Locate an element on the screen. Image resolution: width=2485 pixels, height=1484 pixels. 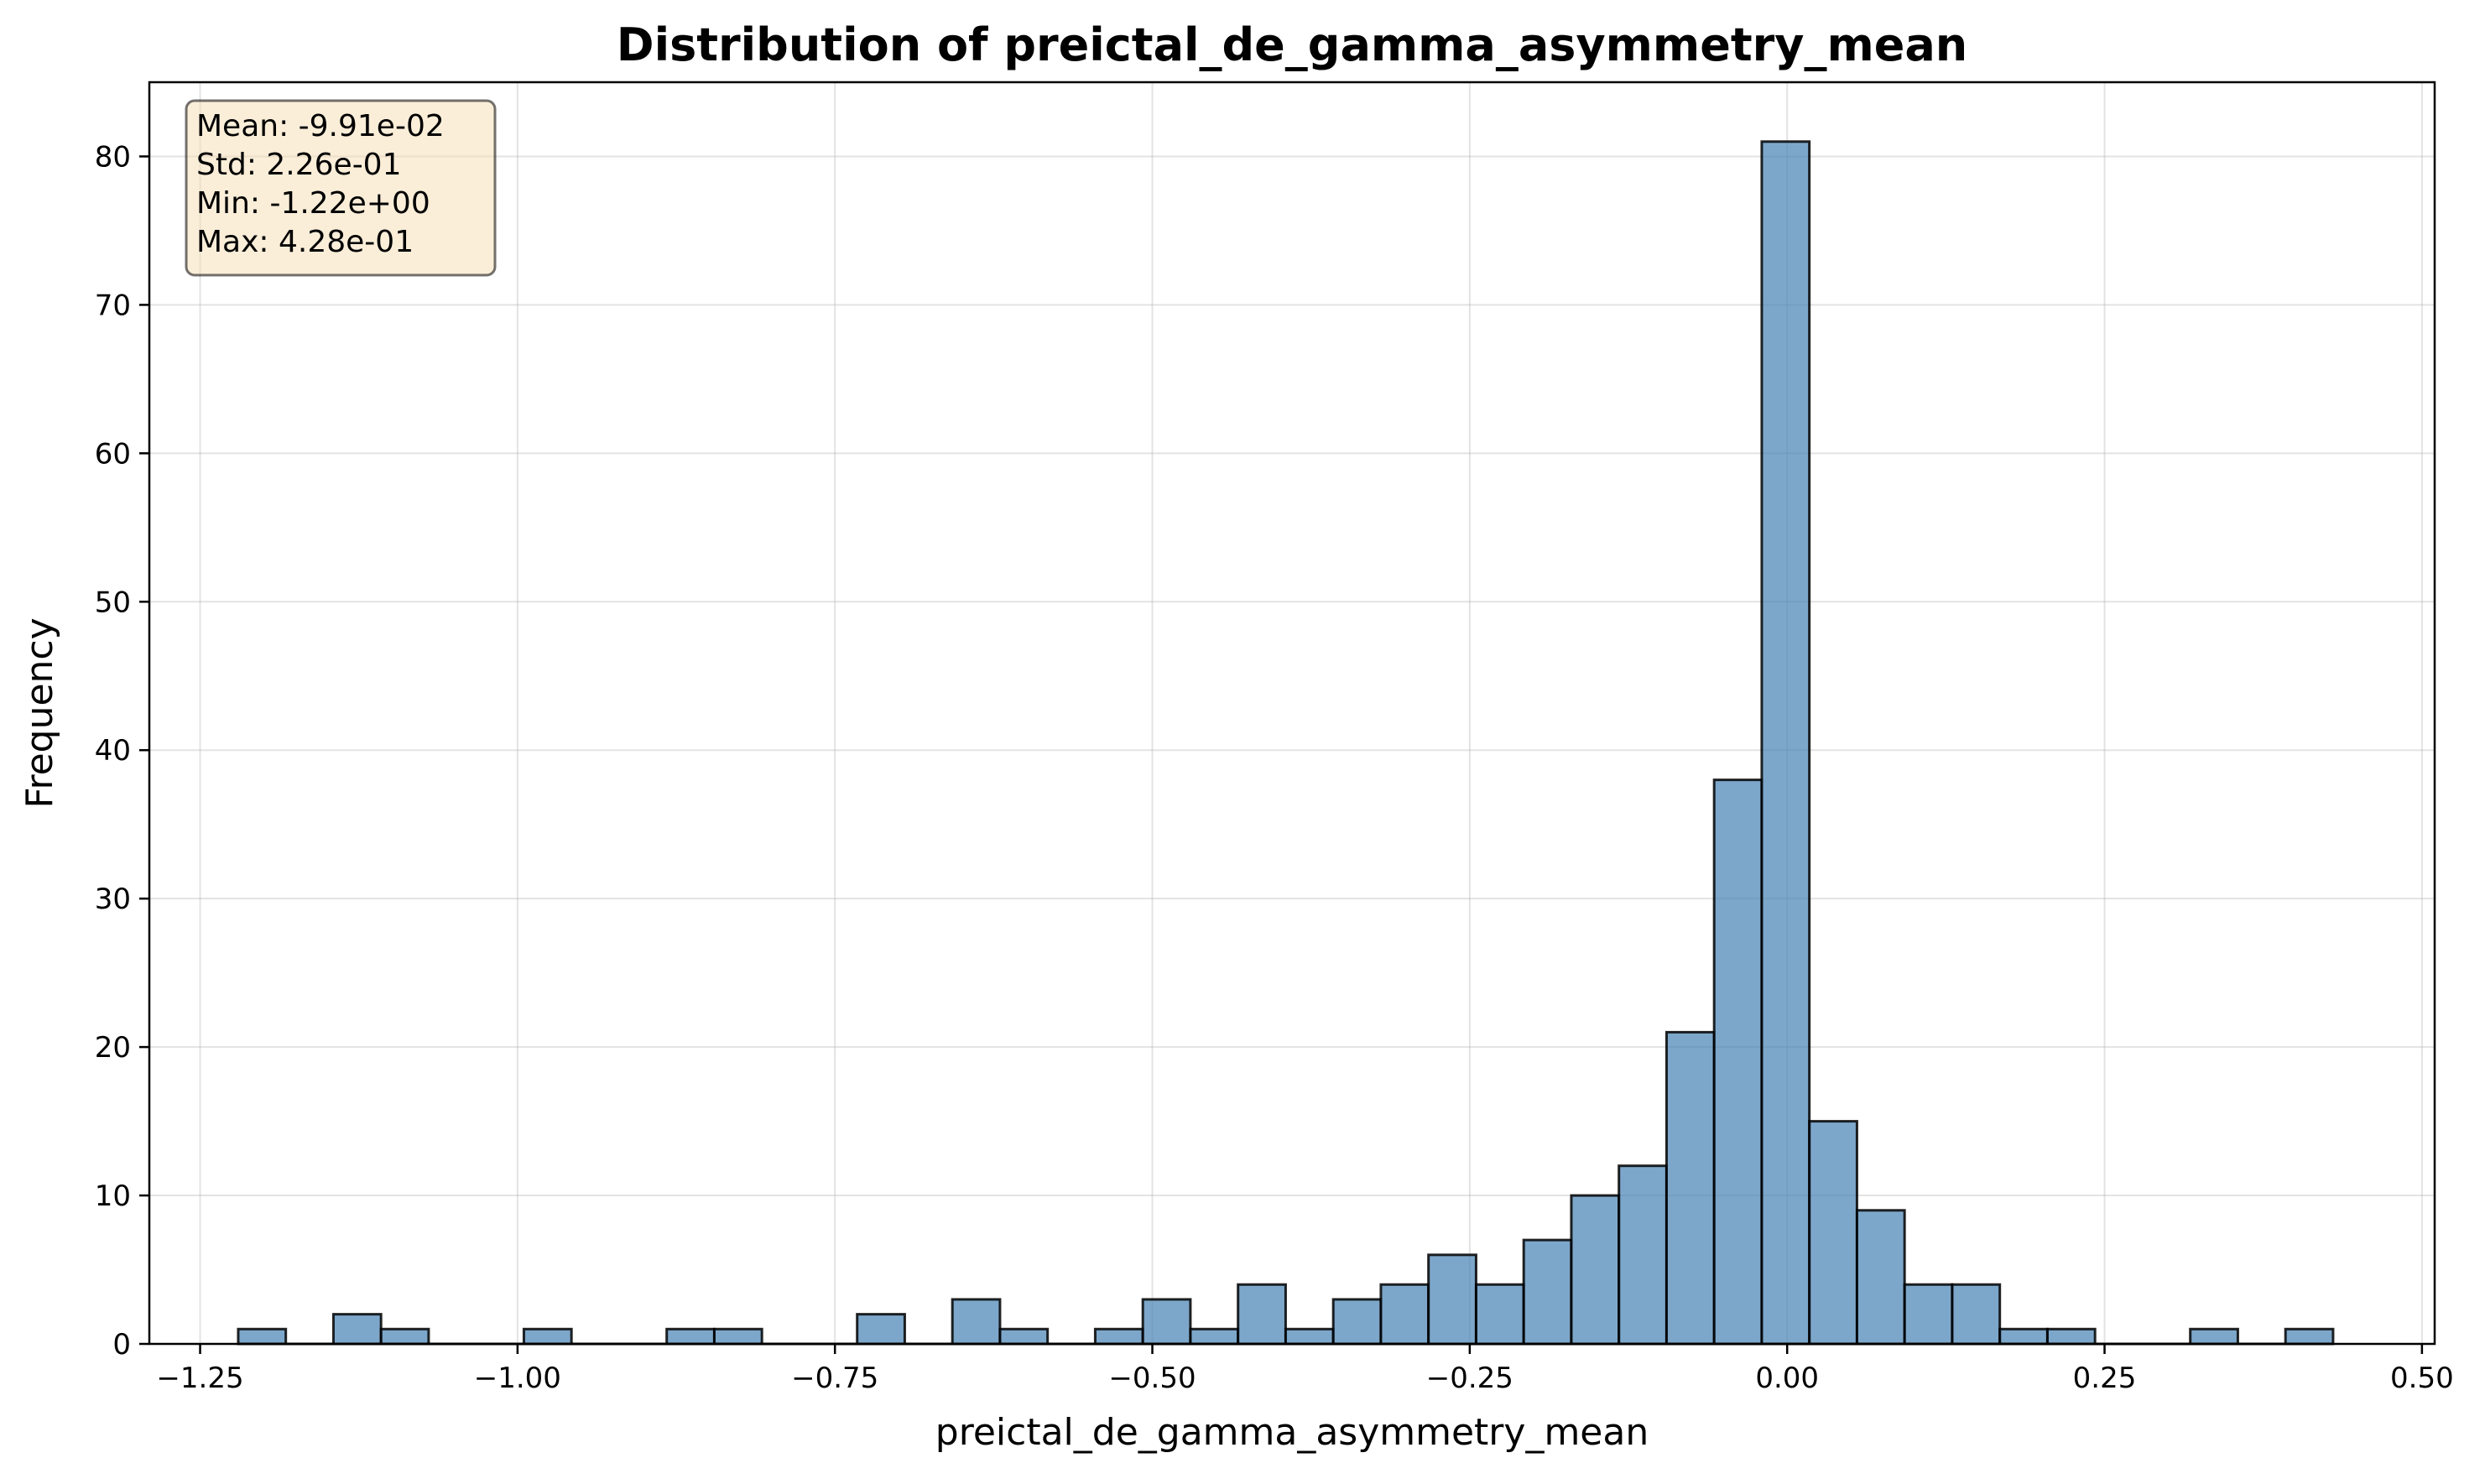
x-axis-label: preictal_de_gamma_asymmetry_mean is located at coordinates (1292, 1432).